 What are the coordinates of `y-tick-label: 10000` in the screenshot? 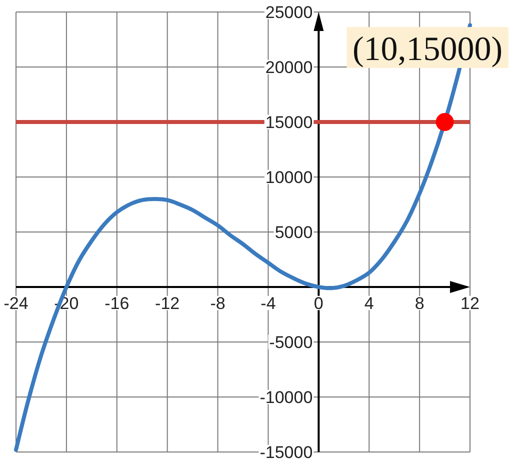 It's located at (289, 177).